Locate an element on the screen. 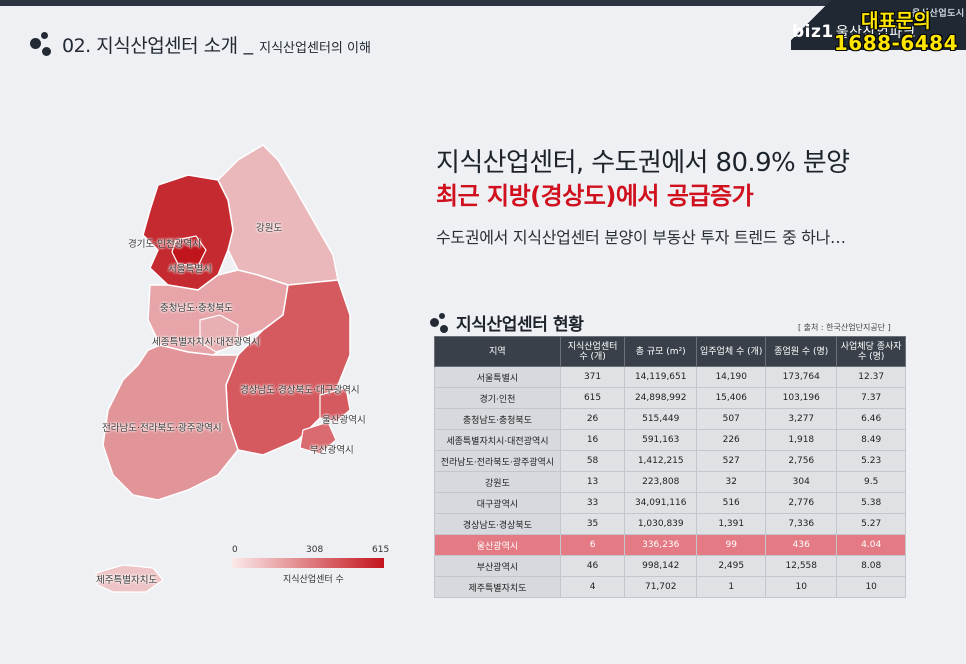  row-value-cell: 1,918 is located at coordinates (801, 440).